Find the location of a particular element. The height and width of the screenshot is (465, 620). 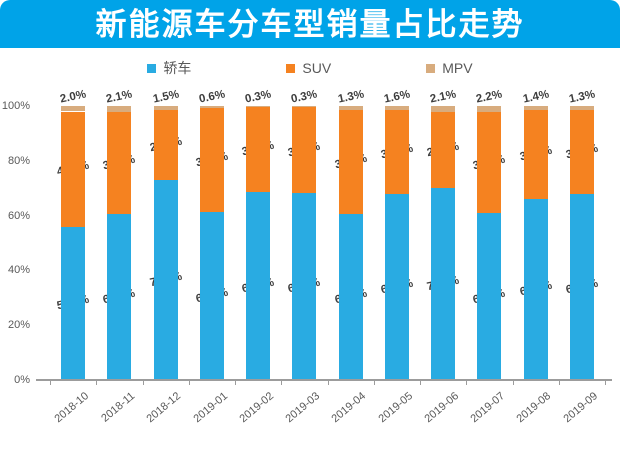

bar-column-2019-04: 60.5%38.2%1.3%2019-04 is located at coordinates (351, 256).